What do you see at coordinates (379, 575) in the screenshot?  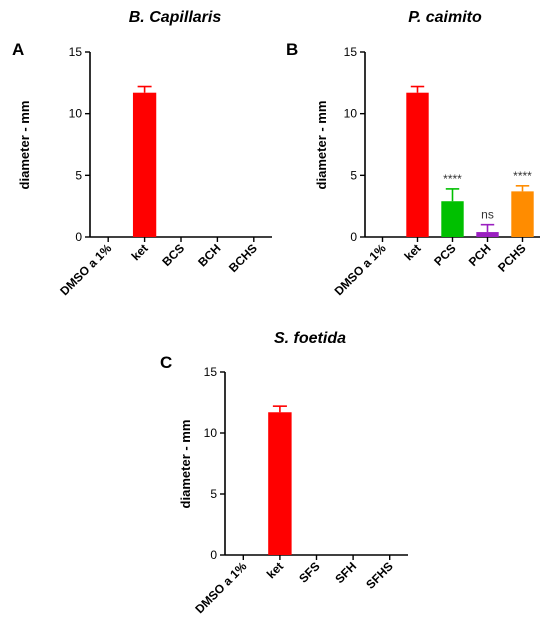 I see `panel-c-x-tick-label: SFHS` at bounding box center [379, 575].